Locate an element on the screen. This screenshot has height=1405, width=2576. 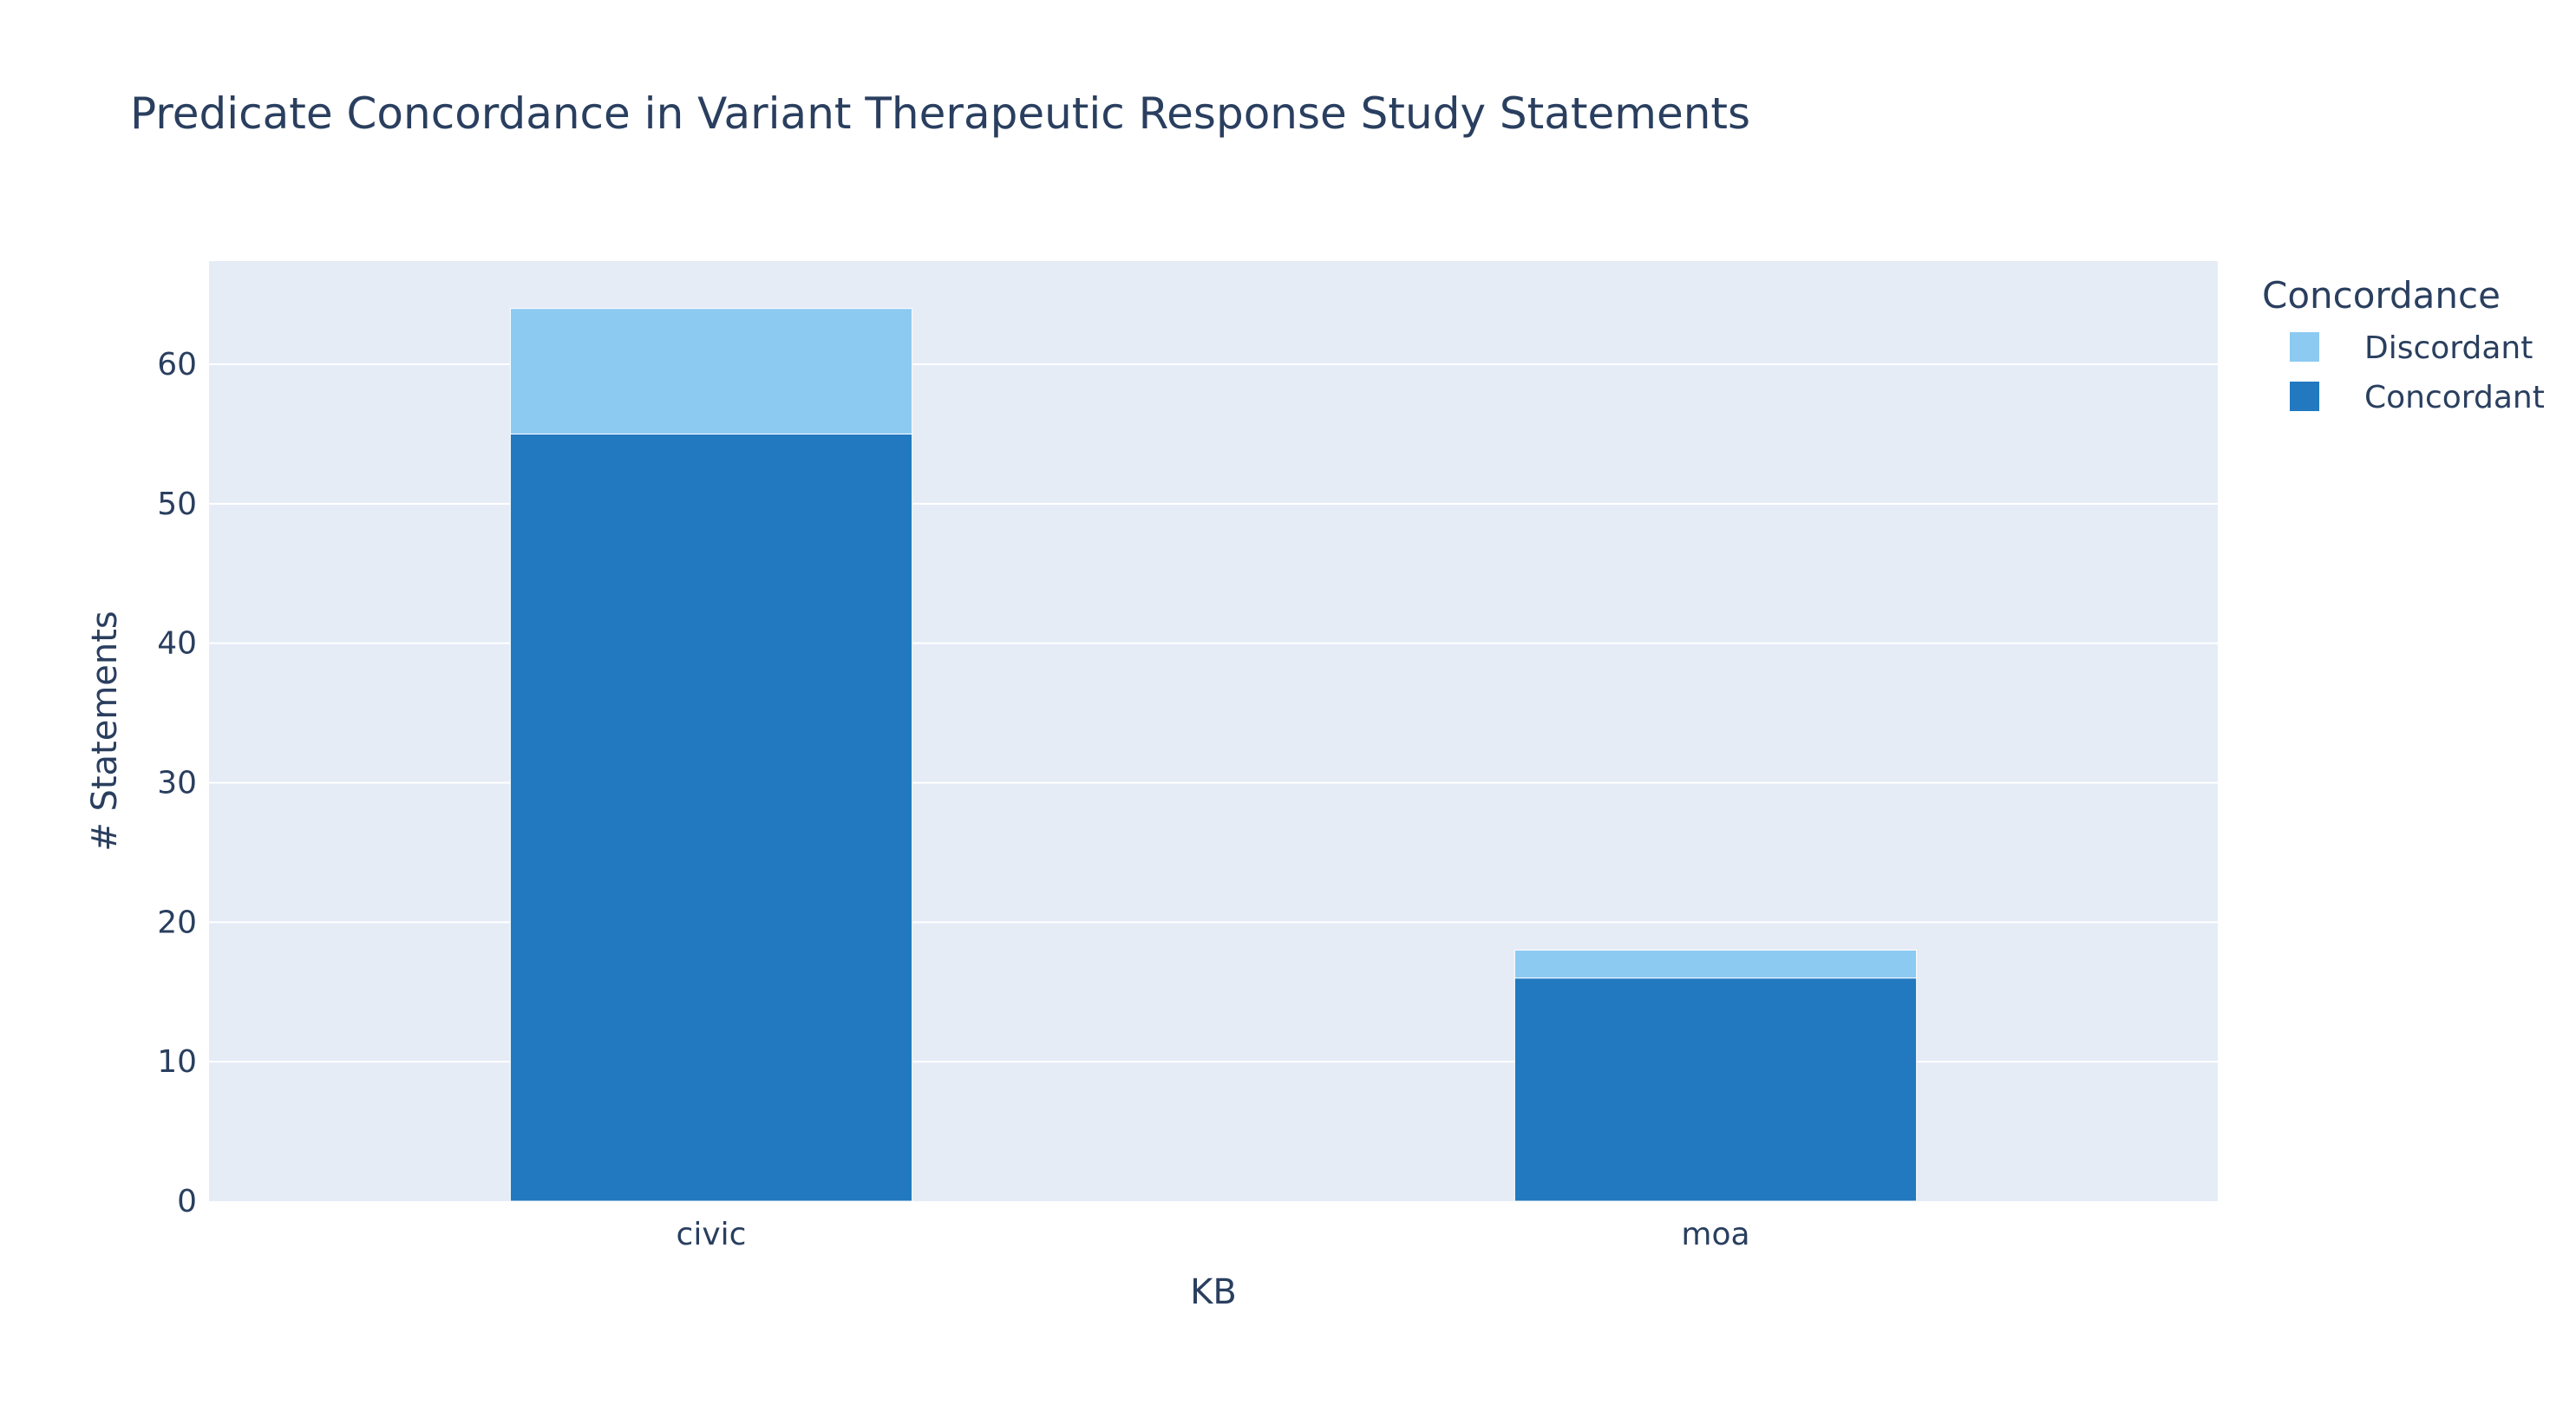
x-axis-ticks: civic moa is located at coordinates (1213, 1234).